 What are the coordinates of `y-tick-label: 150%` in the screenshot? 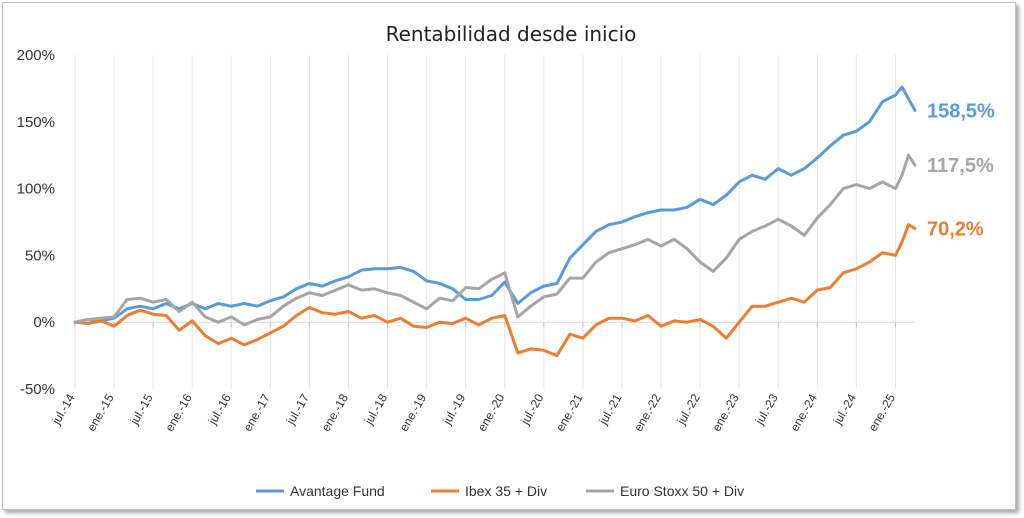 It's located at (36, 122).